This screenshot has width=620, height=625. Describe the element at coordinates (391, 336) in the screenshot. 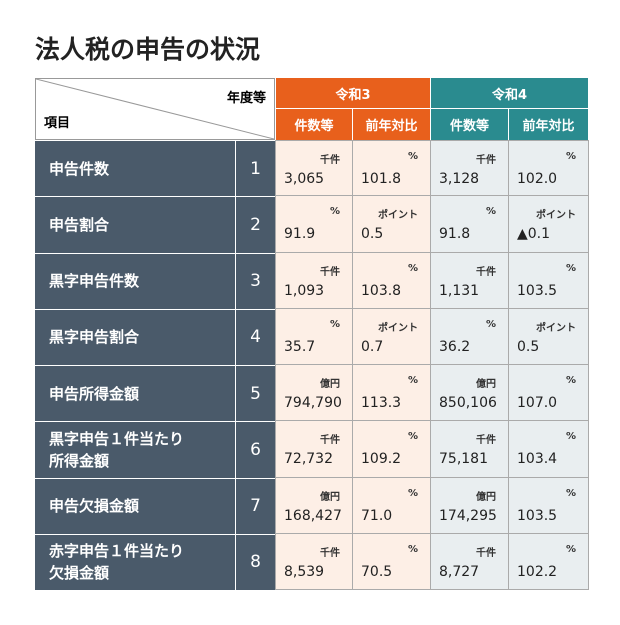

I see `data-cell: ポイント 0.7` at that location.